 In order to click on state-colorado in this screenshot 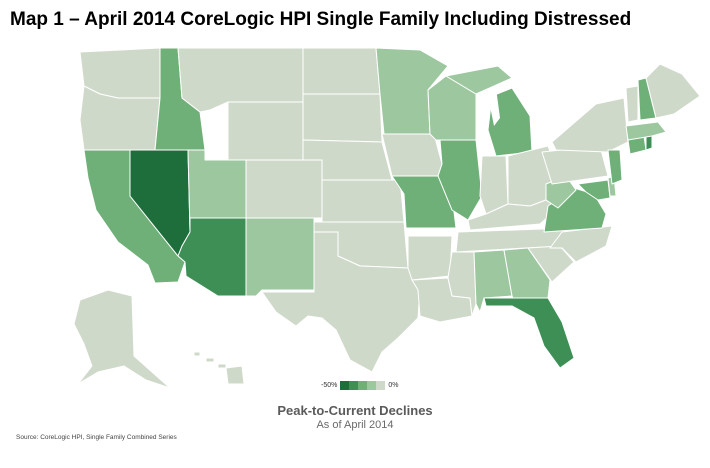, I will do `click(284, 189)`.